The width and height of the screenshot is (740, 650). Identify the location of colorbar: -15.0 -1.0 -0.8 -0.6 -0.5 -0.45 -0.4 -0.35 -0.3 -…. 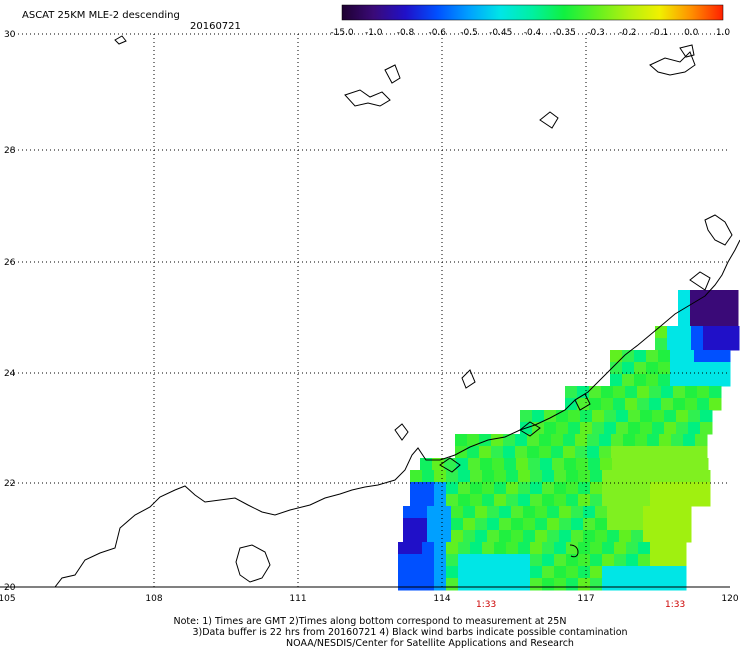
(530, 21).